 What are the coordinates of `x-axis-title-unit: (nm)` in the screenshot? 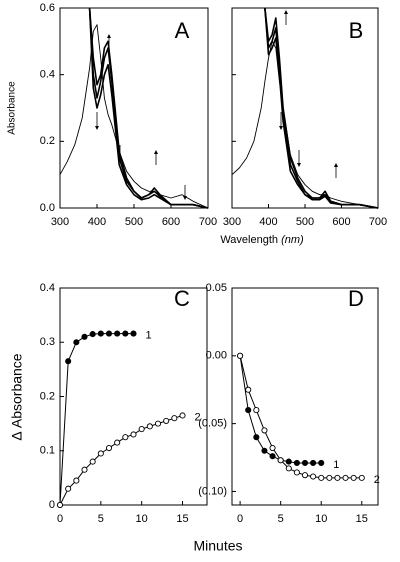 It's located at (292, 240).